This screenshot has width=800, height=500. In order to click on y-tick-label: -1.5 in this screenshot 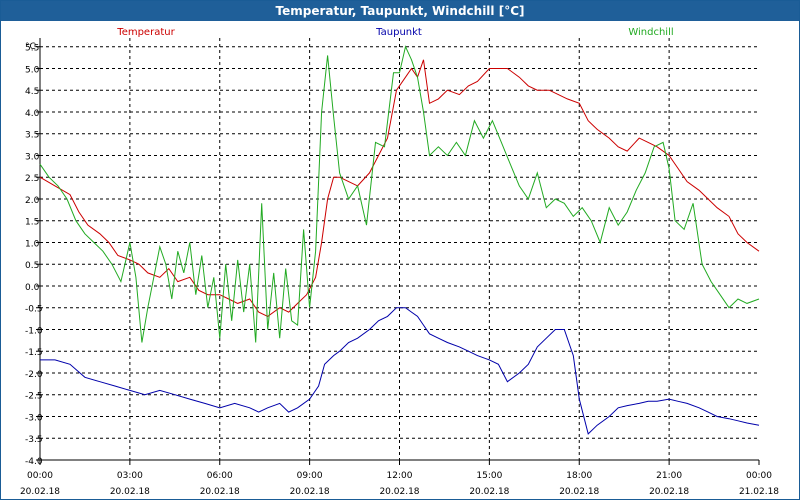, I will do `click(34, 353)`.